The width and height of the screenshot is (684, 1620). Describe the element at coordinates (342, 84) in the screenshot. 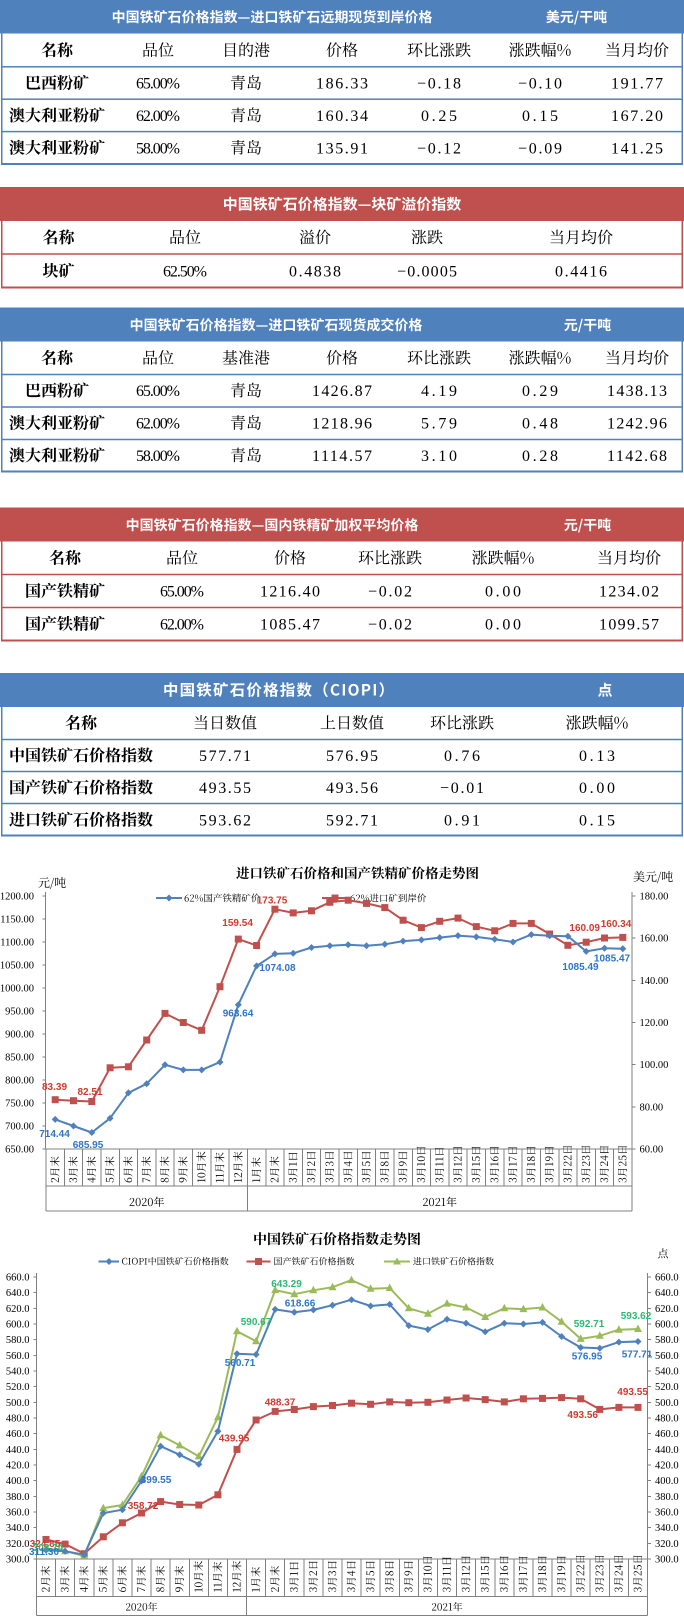

I see `svg-text: 186.33` at that location.